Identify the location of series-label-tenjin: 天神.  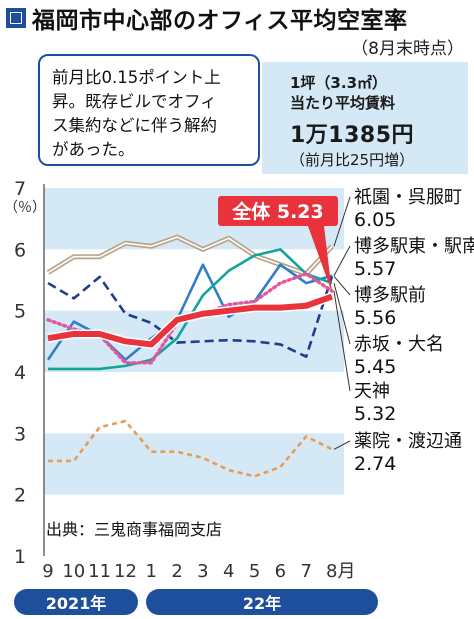
(372, 391).